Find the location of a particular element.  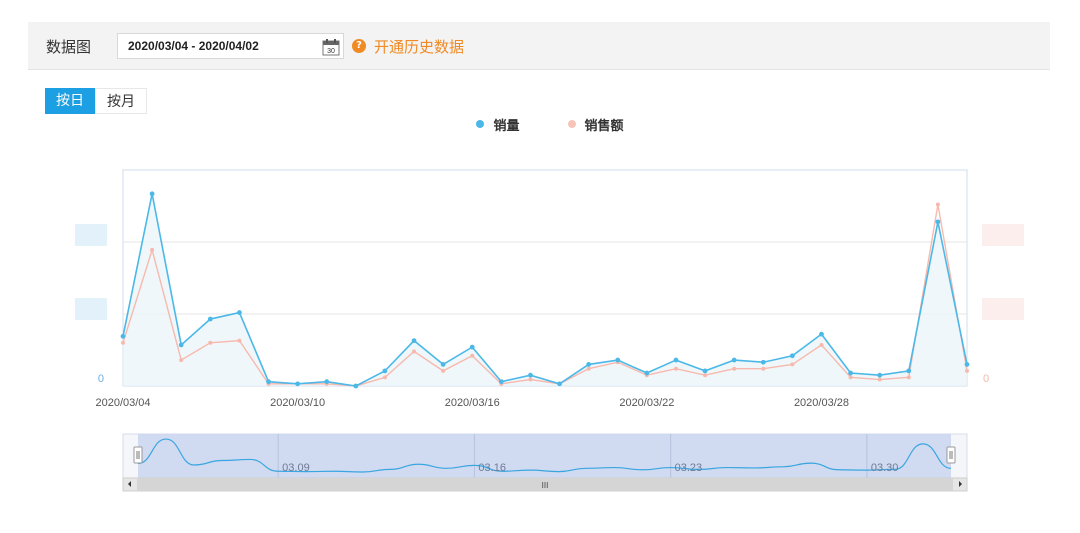

scroll-left-icon is located at coordinates (129, 484).